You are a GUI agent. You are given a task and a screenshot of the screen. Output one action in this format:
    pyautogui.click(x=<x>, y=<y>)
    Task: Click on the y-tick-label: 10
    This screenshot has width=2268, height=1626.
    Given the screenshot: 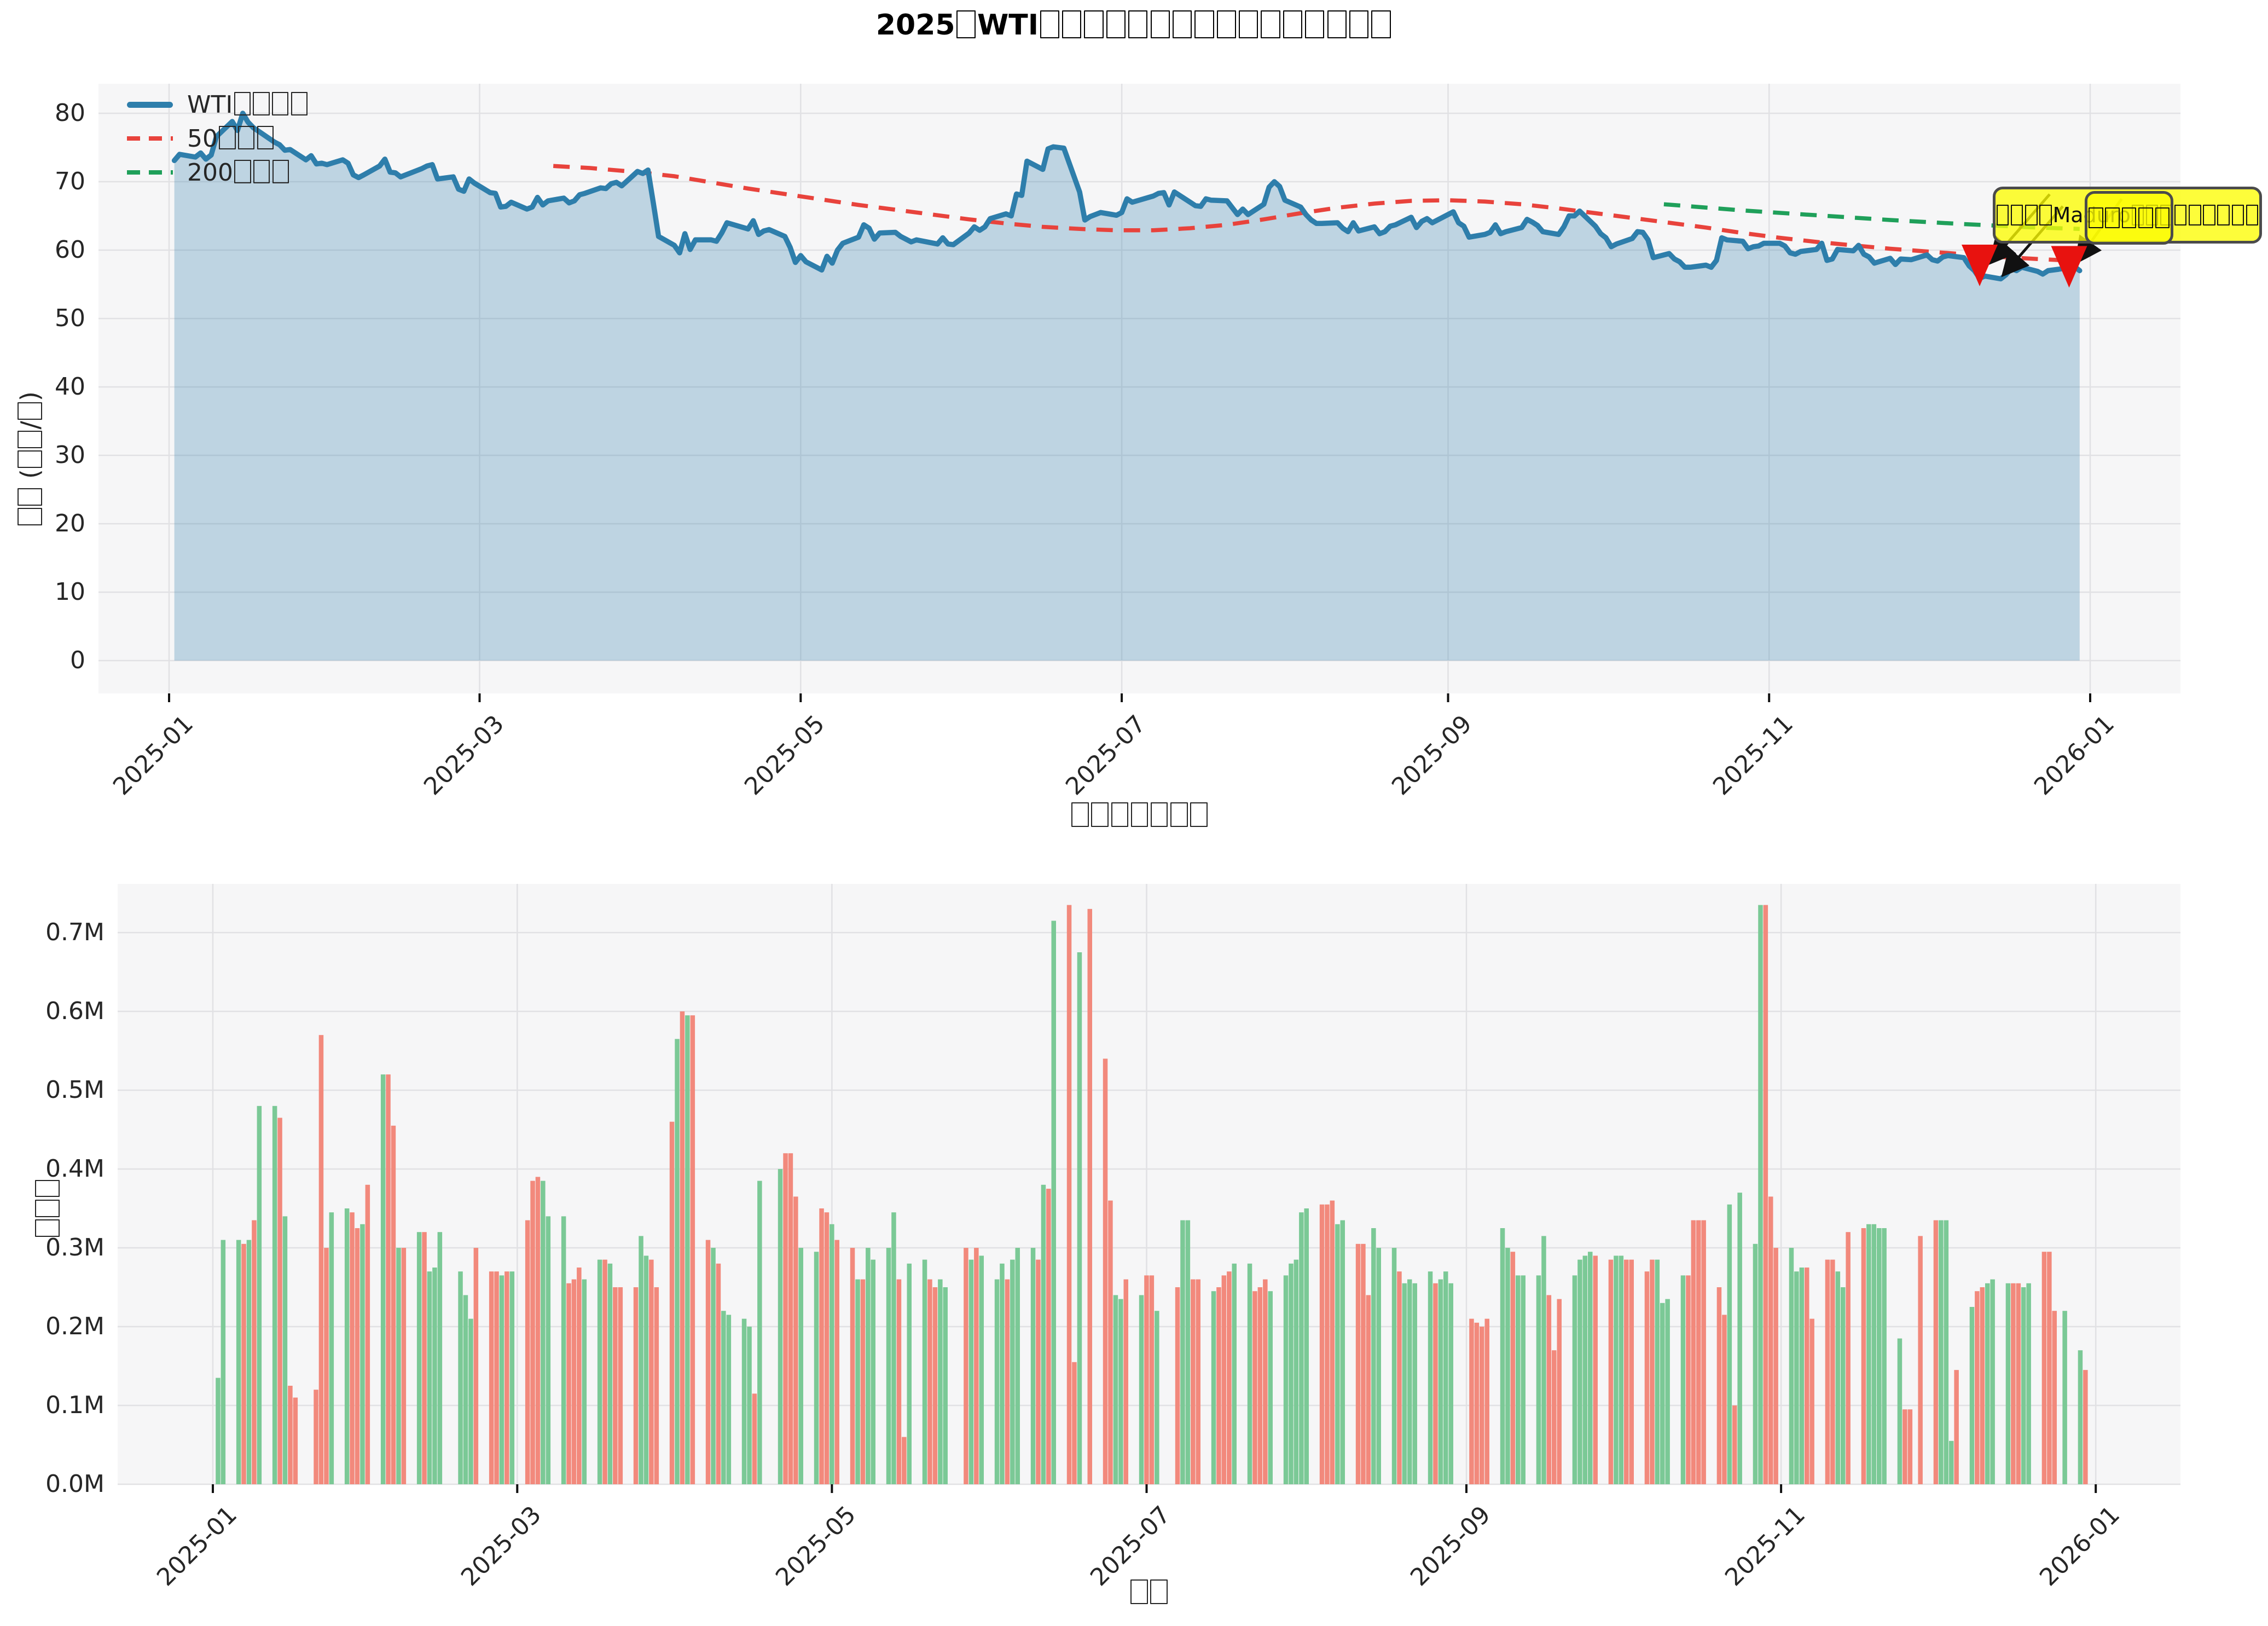 What is the action you would take?
    pyautogui.click(x=70, y=592)
    